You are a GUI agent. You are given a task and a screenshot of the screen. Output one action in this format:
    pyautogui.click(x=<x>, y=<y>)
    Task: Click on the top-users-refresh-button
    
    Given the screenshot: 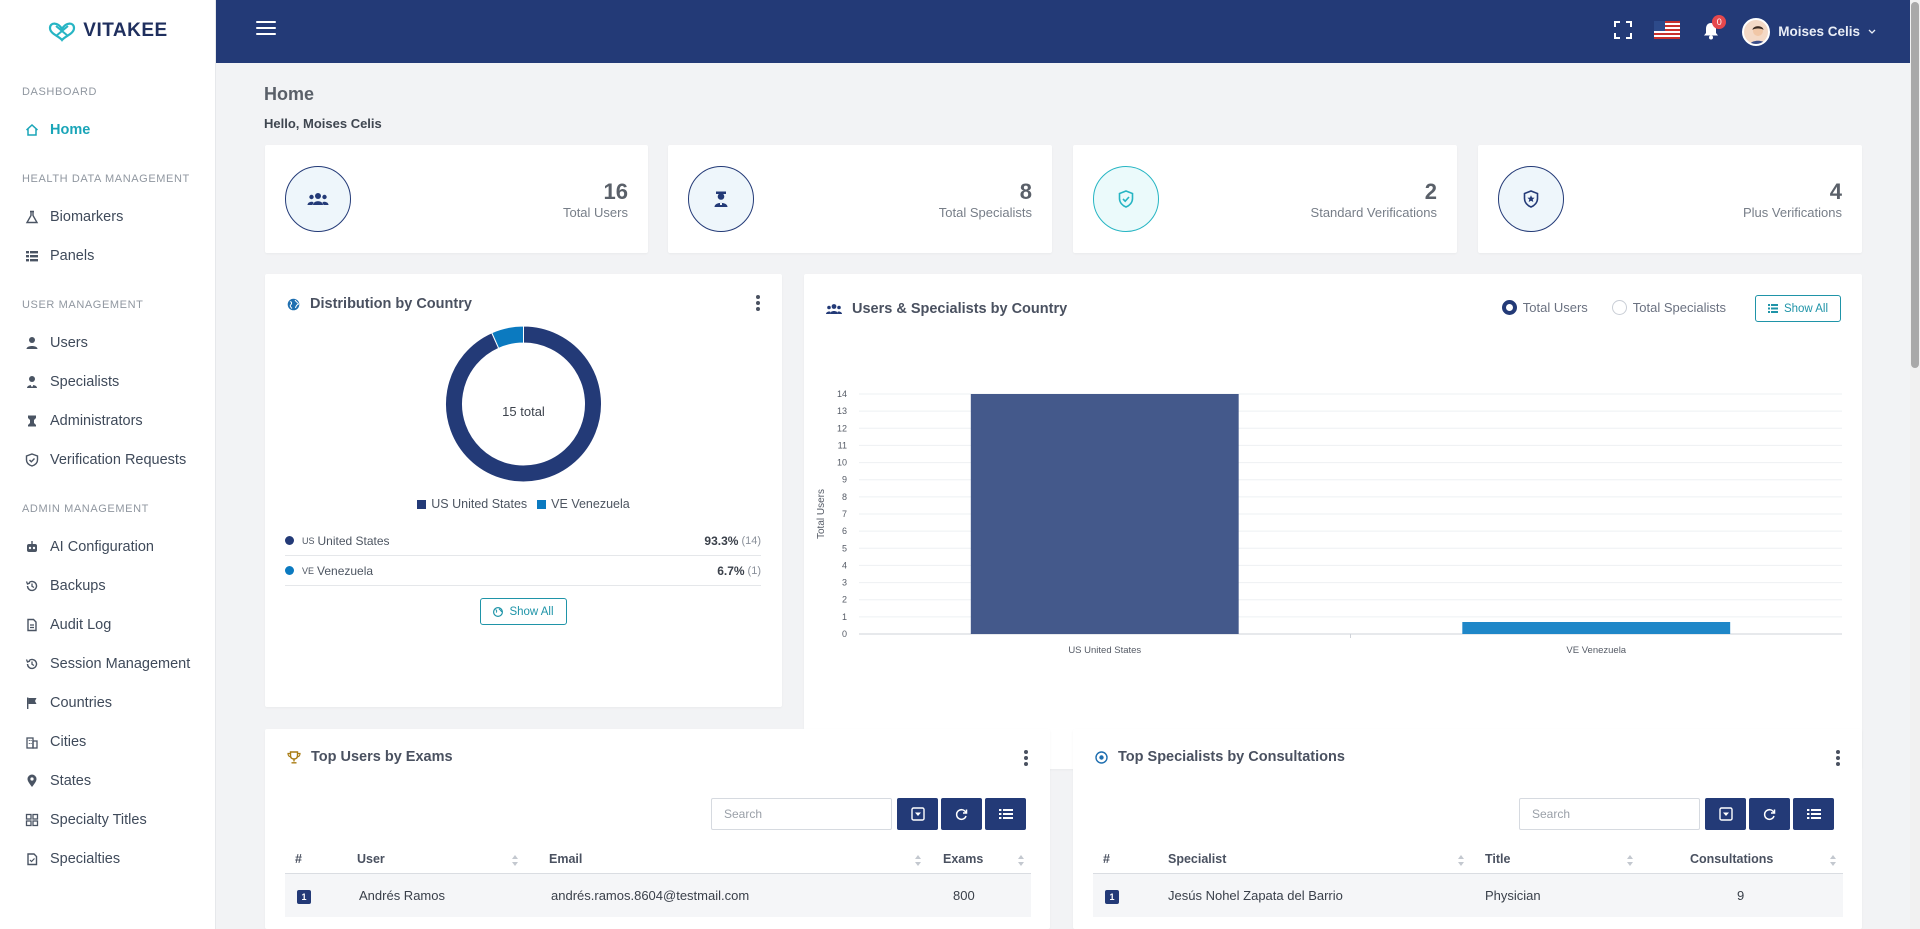 What is the action you would take?
    pyautogui.click(x=961, y=814)
    